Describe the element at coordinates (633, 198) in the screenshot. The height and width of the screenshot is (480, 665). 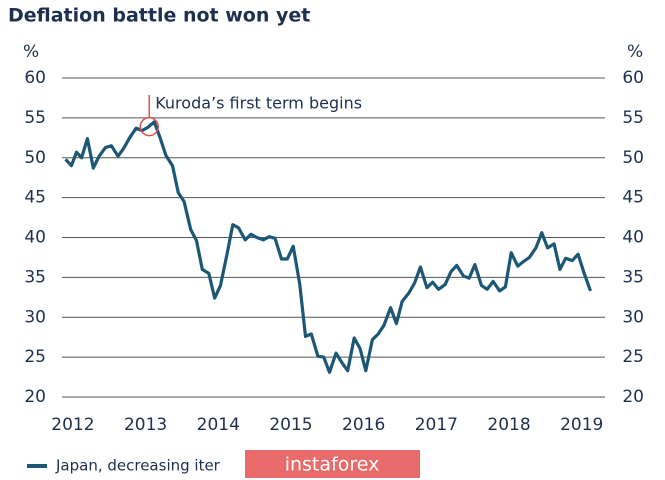
I see `y2-tick-label: 45` at that location.